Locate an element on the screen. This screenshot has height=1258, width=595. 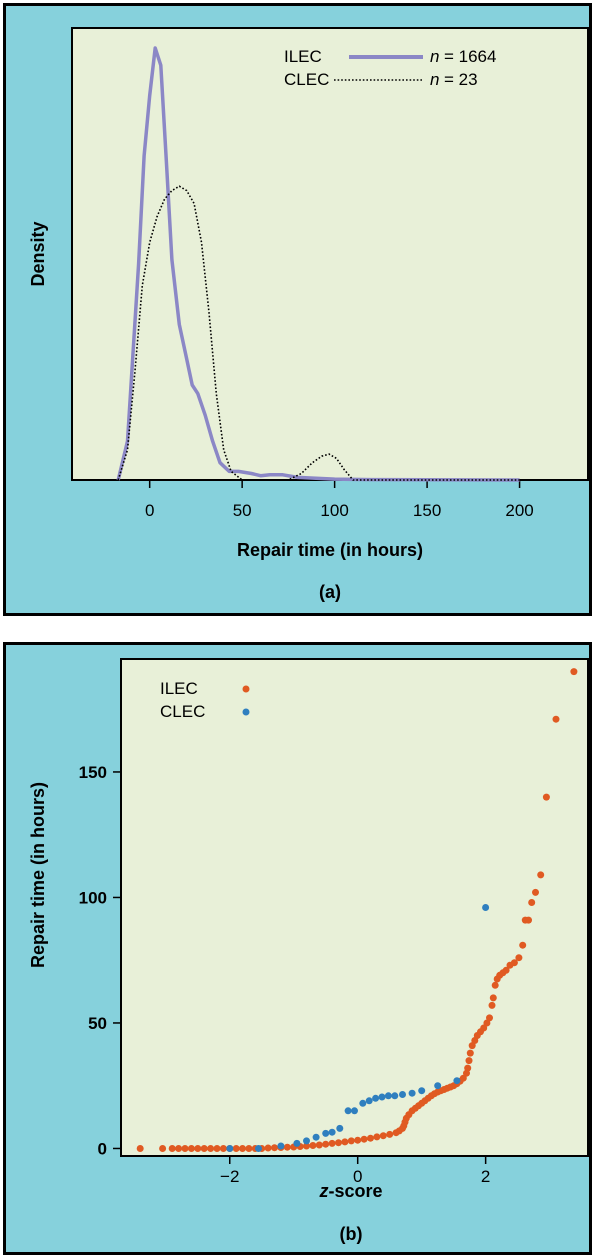
x-tick-label: 150 is located at coordinates (427, 510).